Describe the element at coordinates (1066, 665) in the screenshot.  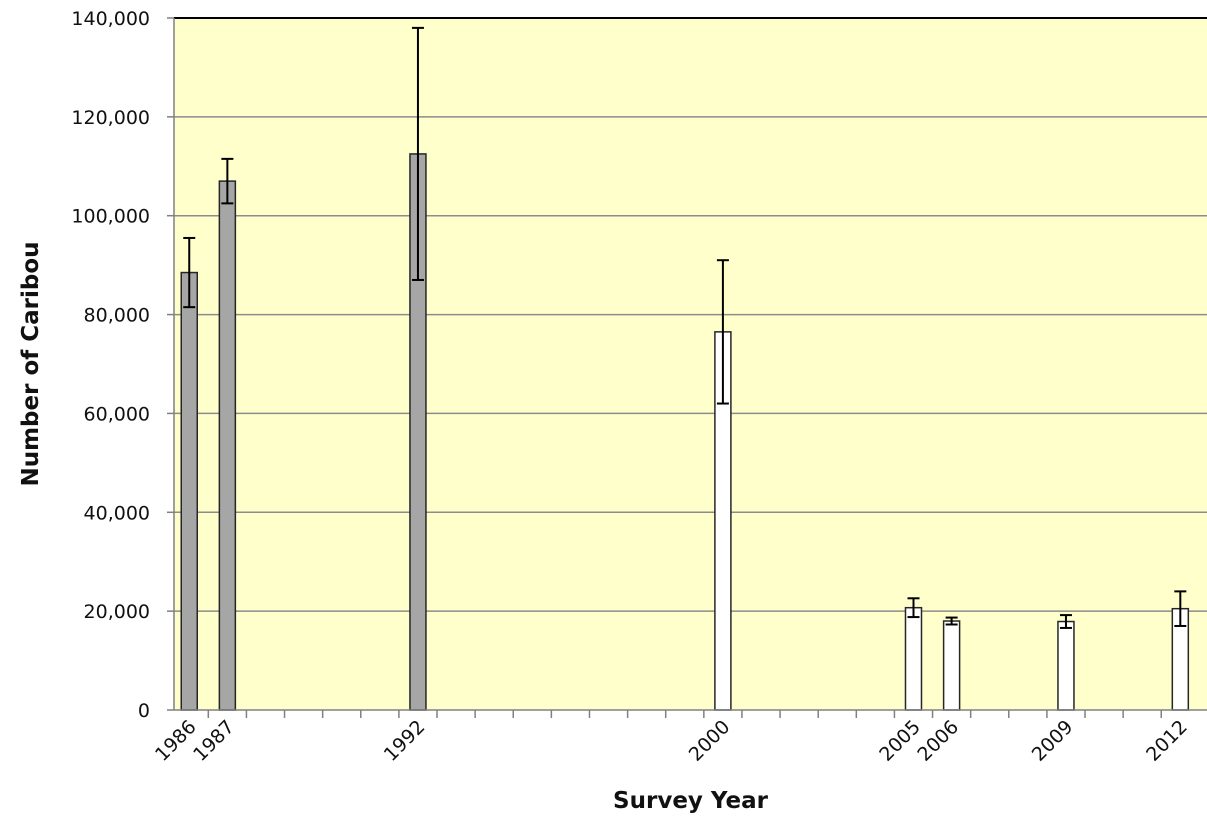
I see `bar-2009` at that location.